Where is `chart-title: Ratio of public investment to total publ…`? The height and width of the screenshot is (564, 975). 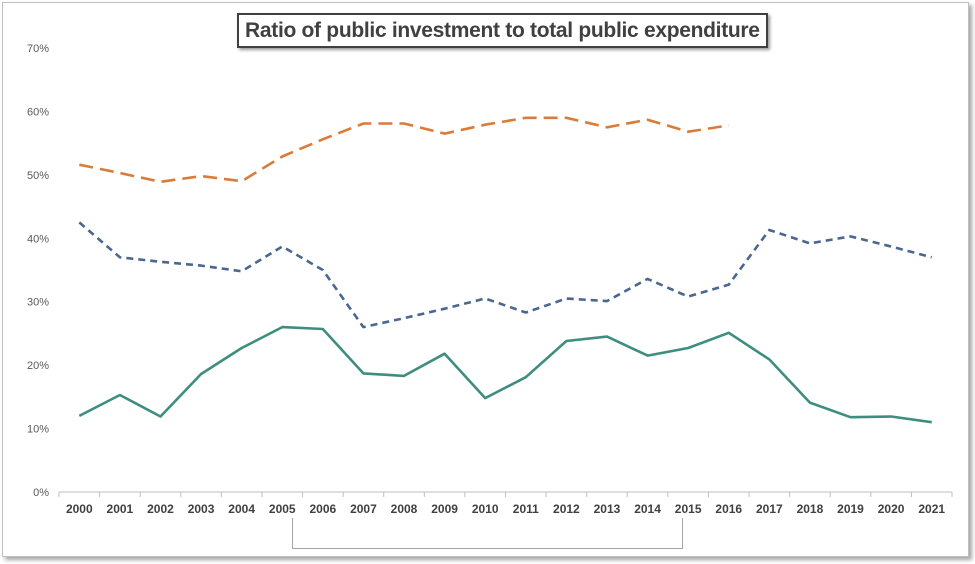
chart-title: Ratio of public investment to total publ… is located at coordinates (502, 30).